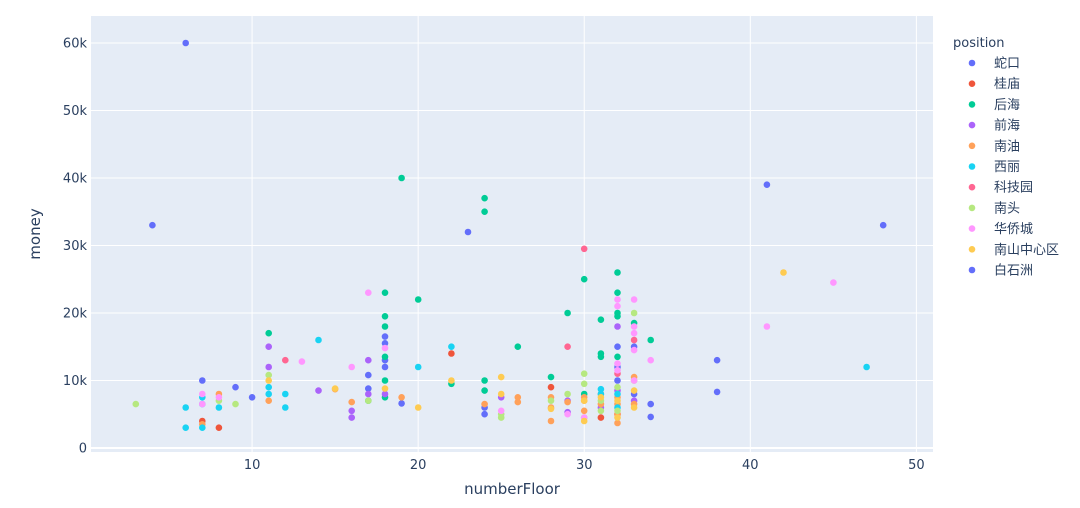  Describe the element at coordinates (1013, 250) in the screenshot. I see `legend-item: 南山中心区` at that location.